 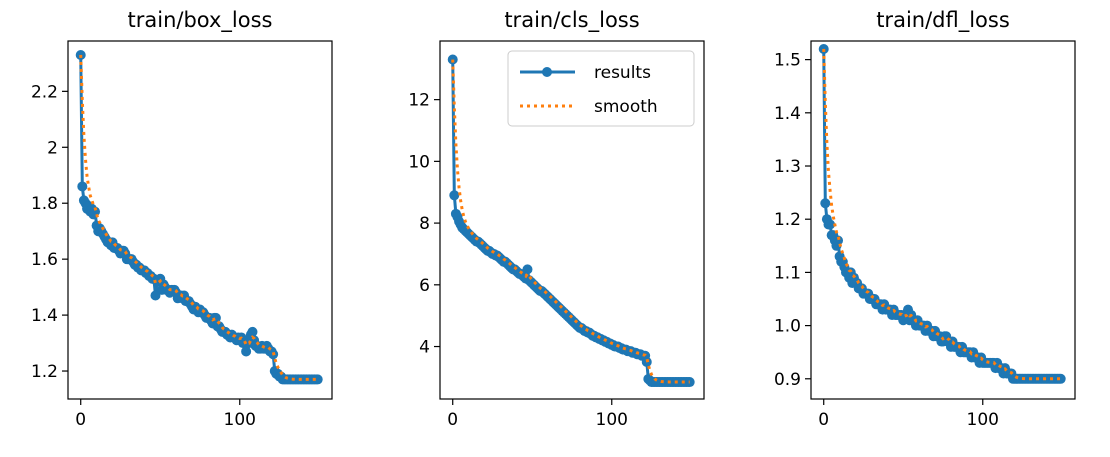 I want to click on legend-results-marker, so click(x=547, y=72).